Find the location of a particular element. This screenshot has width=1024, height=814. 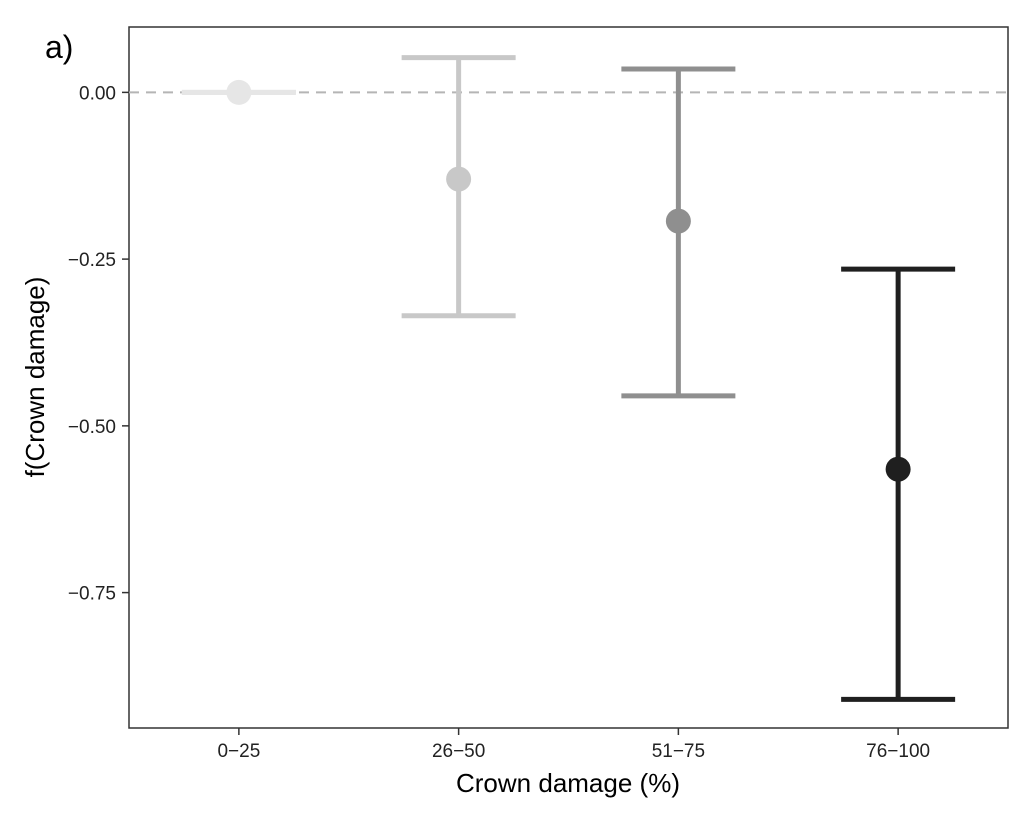

x-tick-label: 76−100 is located at coordinates (898, 751).